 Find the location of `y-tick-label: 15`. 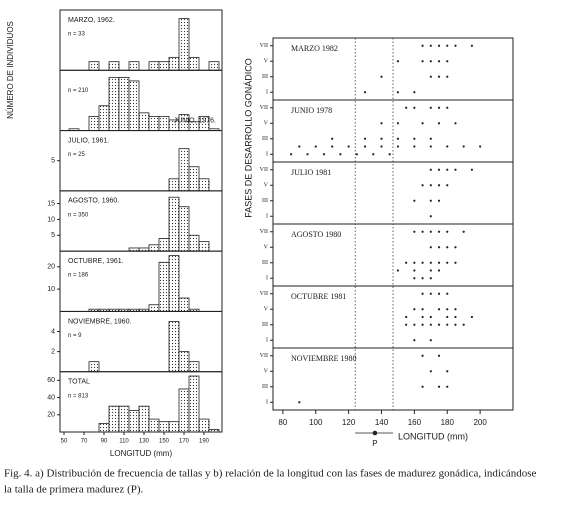

y-tick-label: 15 is located at coordinates (51, 203).